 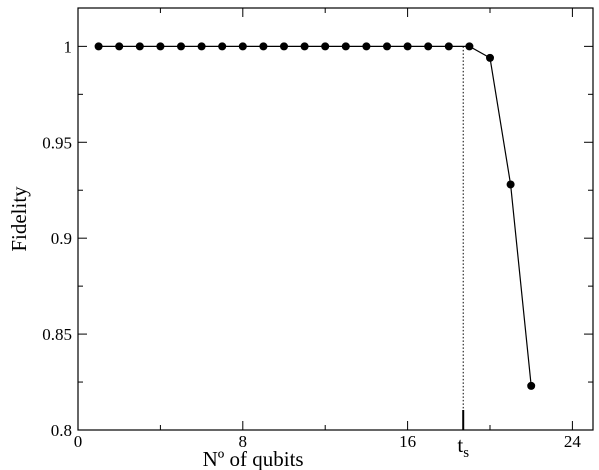 What do you see at coordinates (243, 441) in the screenshot?
I see `x-tick-label: 8` at bounding box center [243, 441].